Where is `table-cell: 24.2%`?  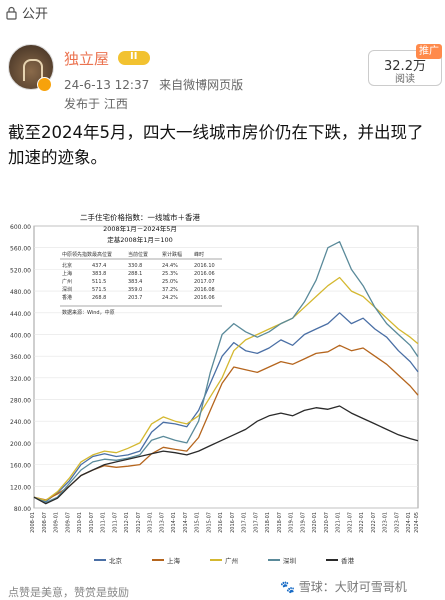 table-cell: 24.2% is located at coordinates (170, 298).